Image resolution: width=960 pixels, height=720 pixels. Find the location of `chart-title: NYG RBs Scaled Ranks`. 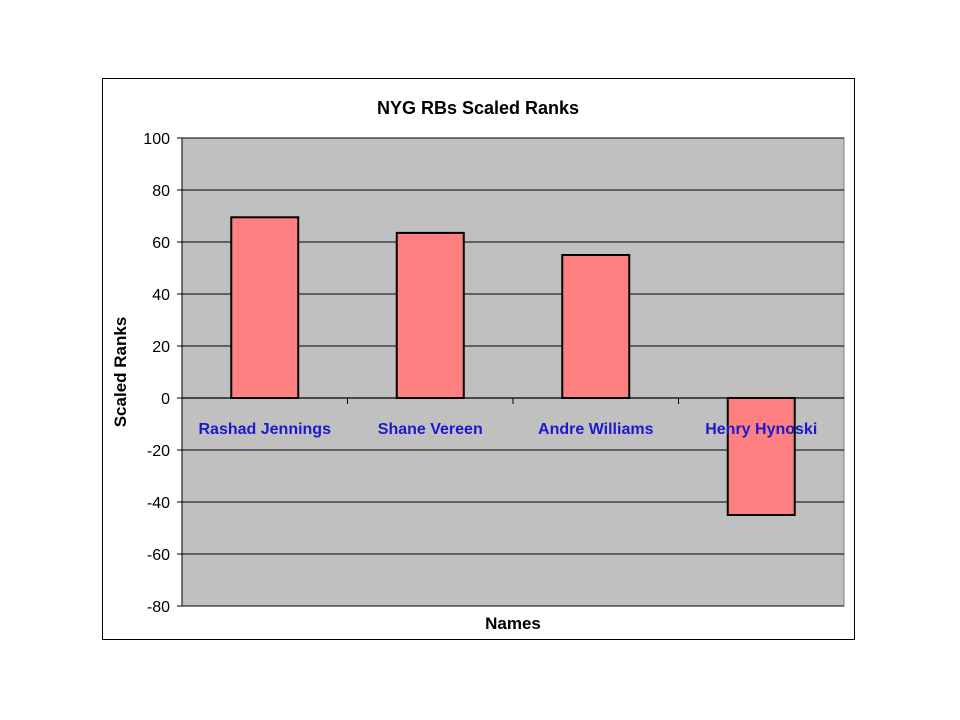

chart-title: NYG RBs Scaled Ranks is located at coordinates (478, 108).